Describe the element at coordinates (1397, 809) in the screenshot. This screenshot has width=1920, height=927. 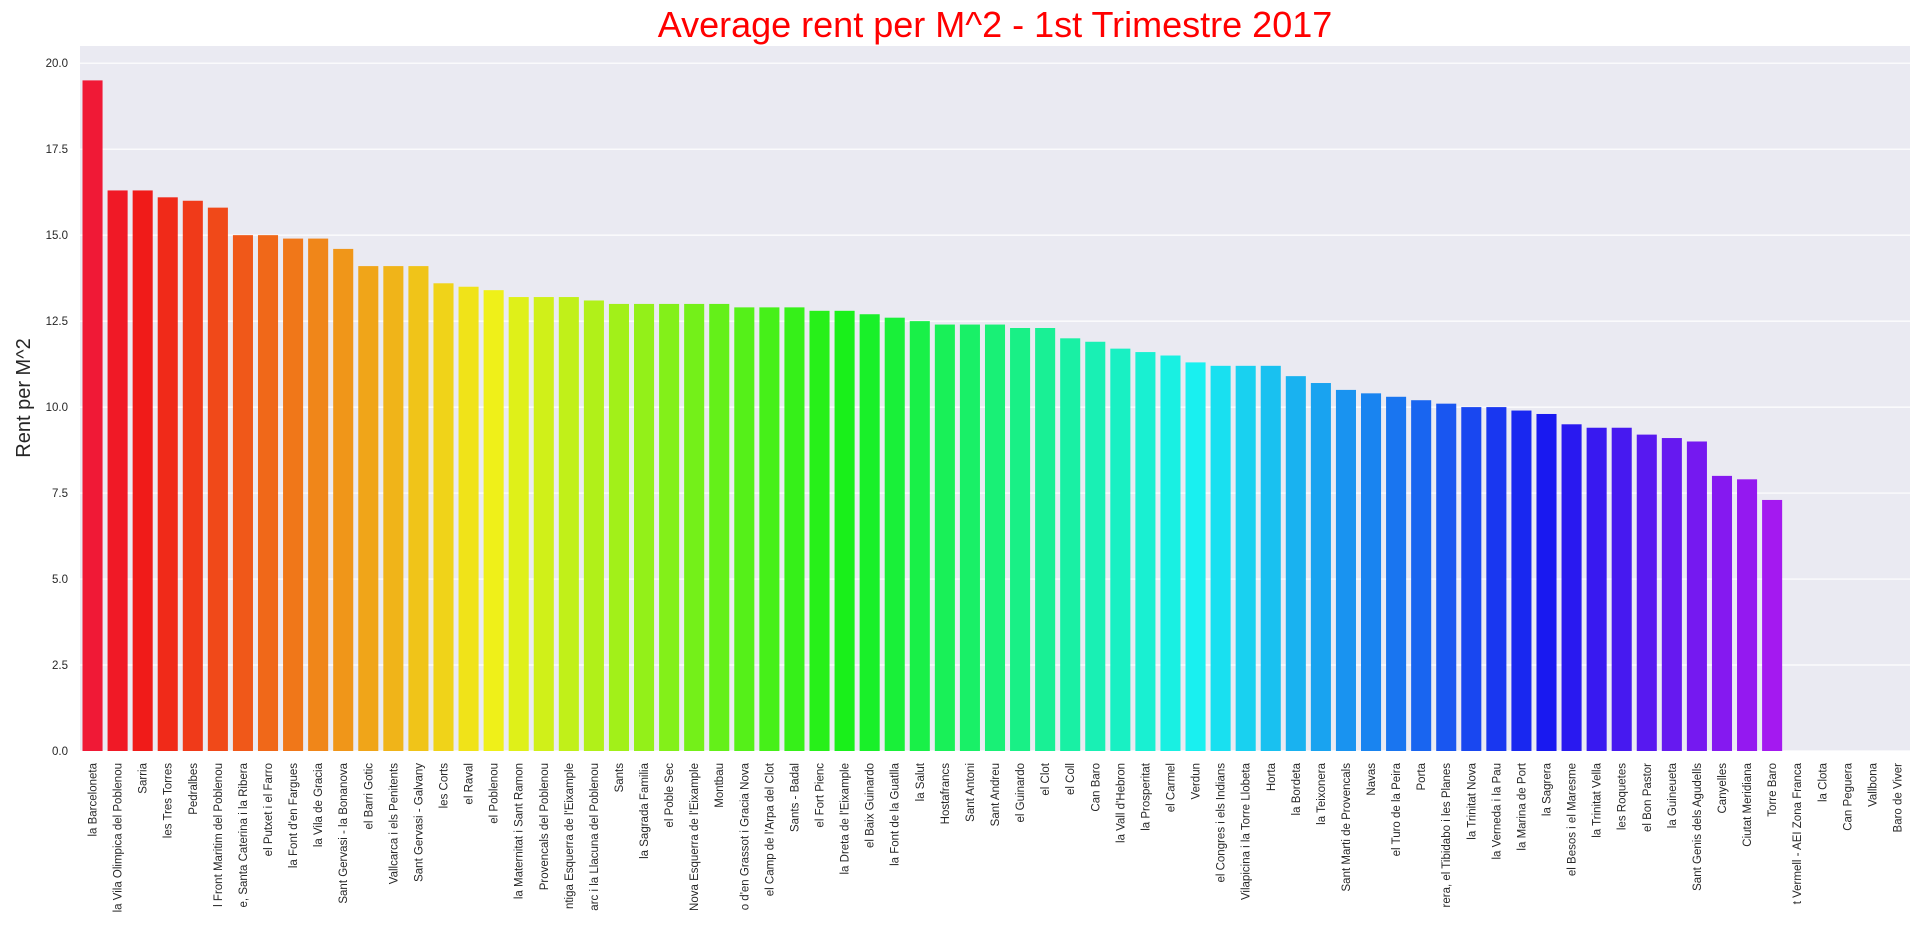
I see `x-tick-label: el Turo de la Peira` at that location.